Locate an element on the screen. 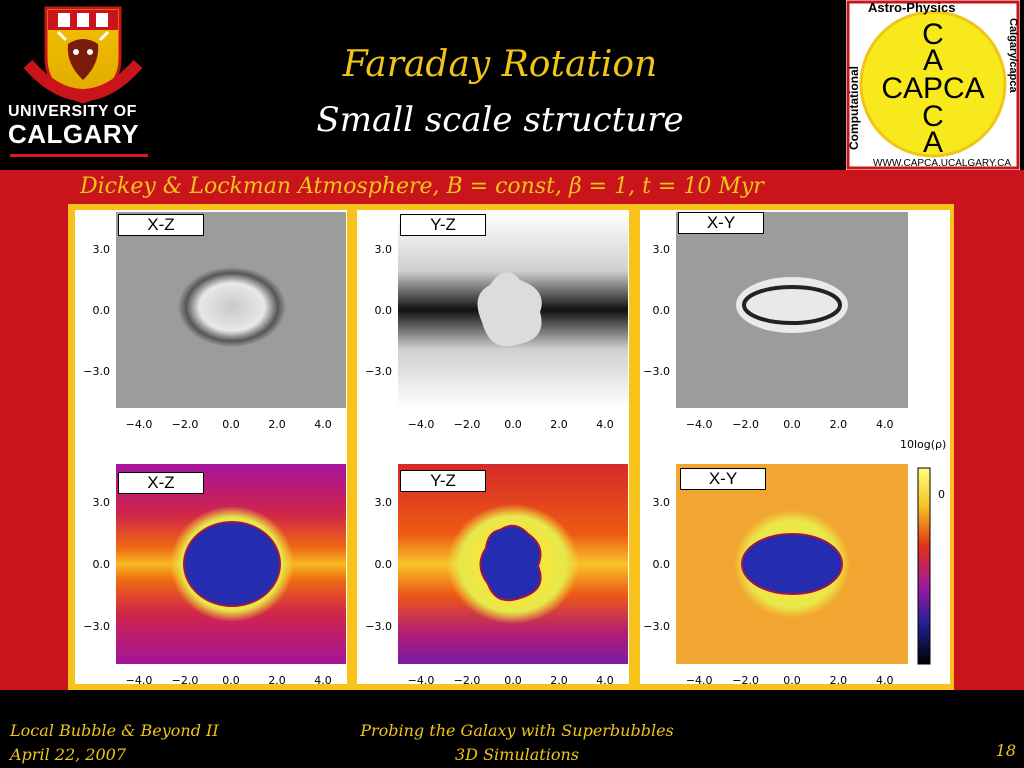 The image size is (1024, 768). page-number: 18 is located at coordinates (1005, 750).